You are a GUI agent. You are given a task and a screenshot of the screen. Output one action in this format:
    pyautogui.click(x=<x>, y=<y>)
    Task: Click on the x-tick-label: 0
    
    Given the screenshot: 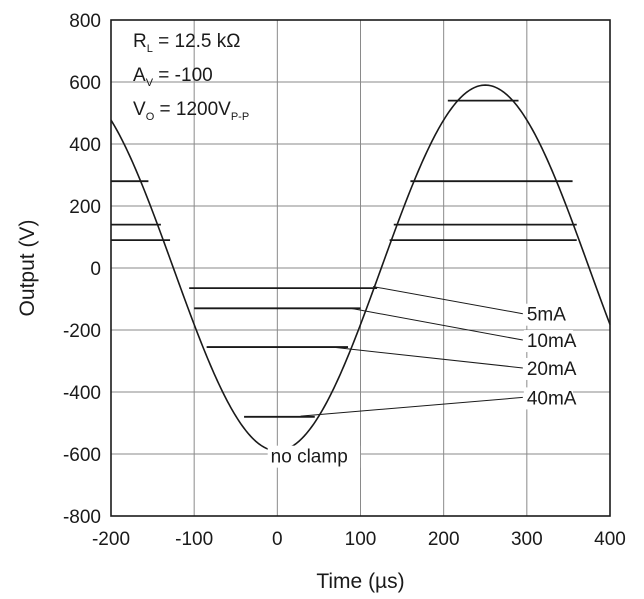 What is the action you would take?
    pyautogui.click(x=277, y=539)
    